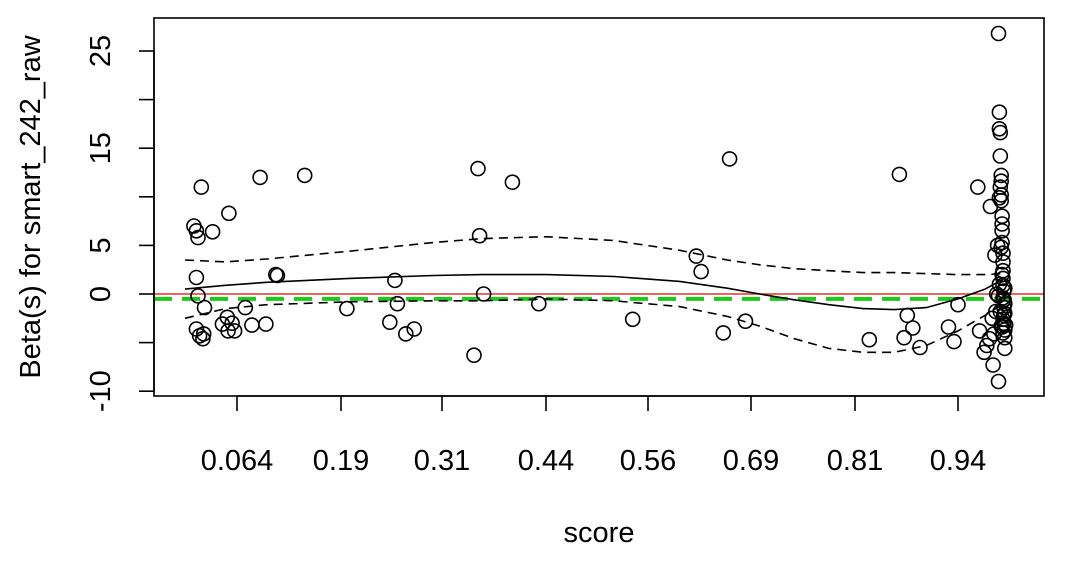 Image resolution: width=1070 pixels, height=566 pixels. What do you see at coordinates (101, 294) in the screenshot?
I see `y-tick-label: 0` at bounding box center [101, 294].